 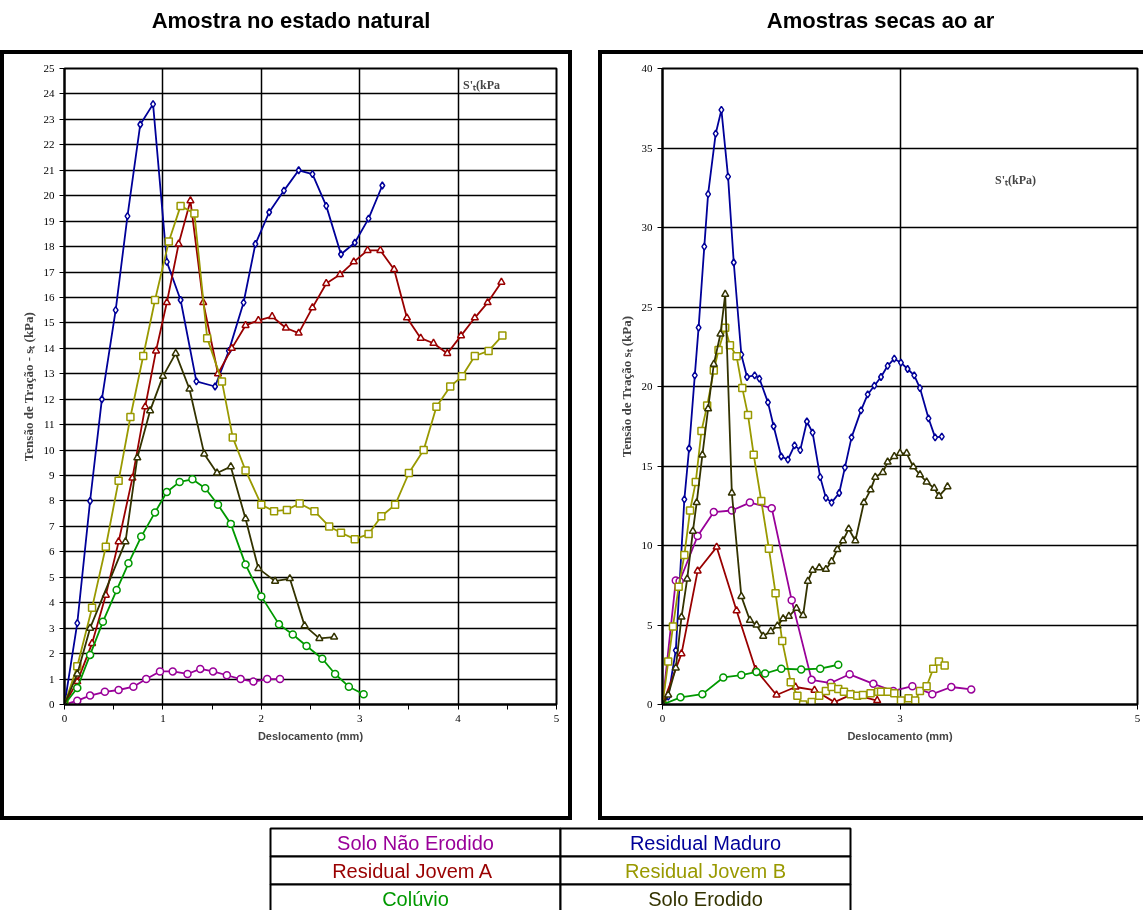 What do you see at coordinates (412, 870) in the screenshot?
I see `text: Residual Jovem A` at bounding box center [412, 870].